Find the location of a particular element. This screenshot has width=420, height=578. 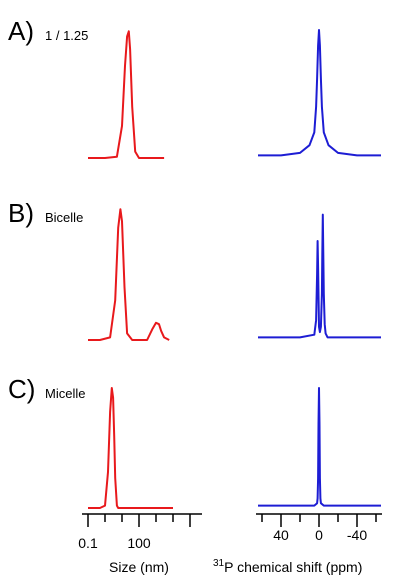

shift-axis-label: 31P chemical shift (ppm) is located at coordinates (287, 566).